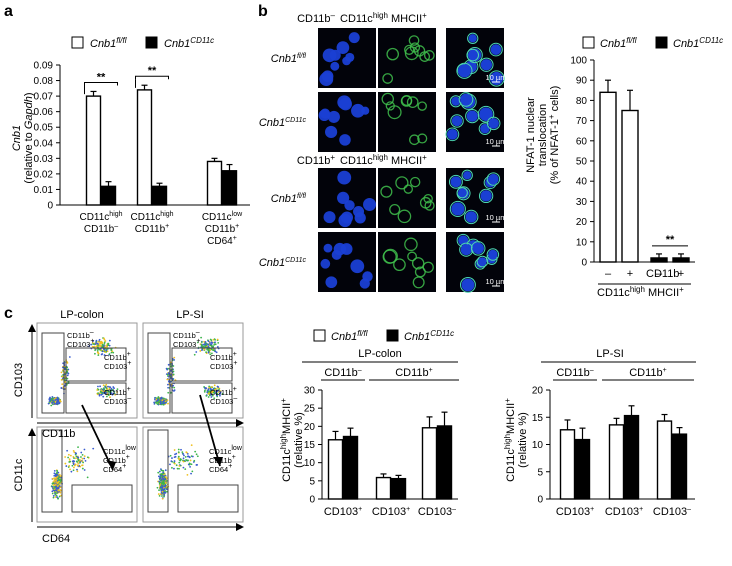  I want to click on panel-c-colon-title: LP-colon, so click(379, 354).